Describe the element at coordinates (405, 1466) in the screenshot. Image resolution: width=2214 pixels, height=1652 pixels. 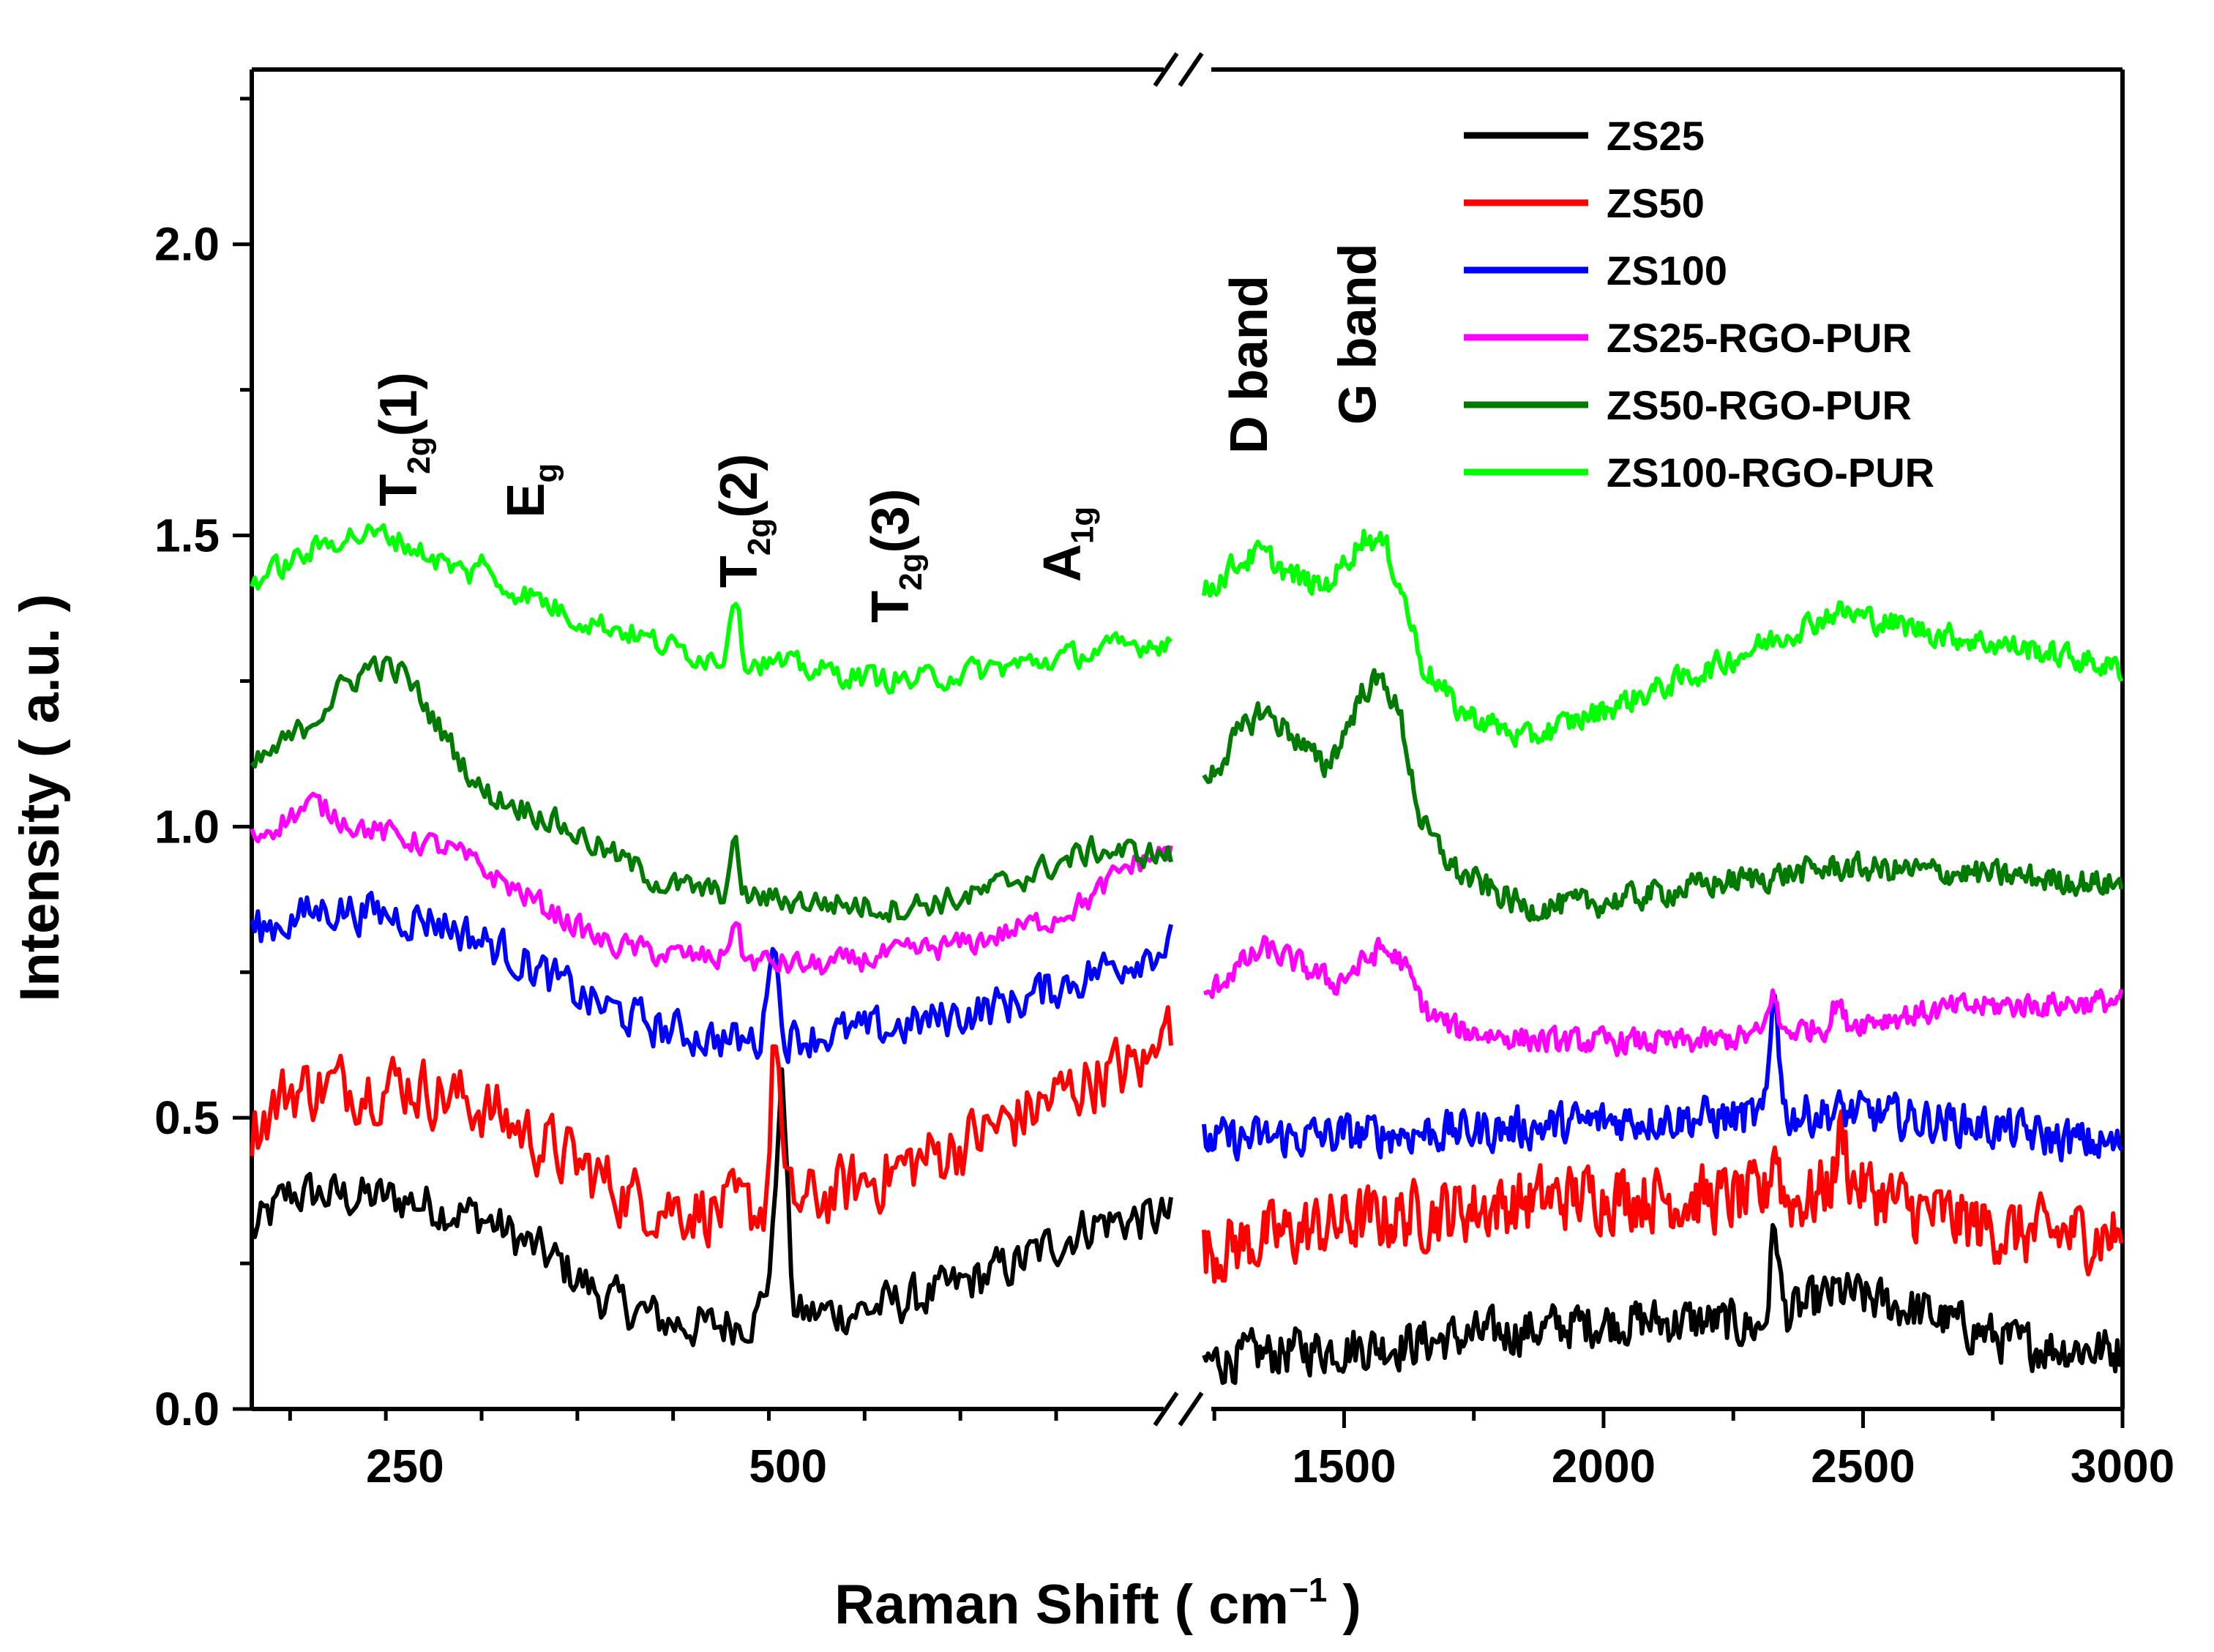
I see `x-tick-label: 250` at that location.